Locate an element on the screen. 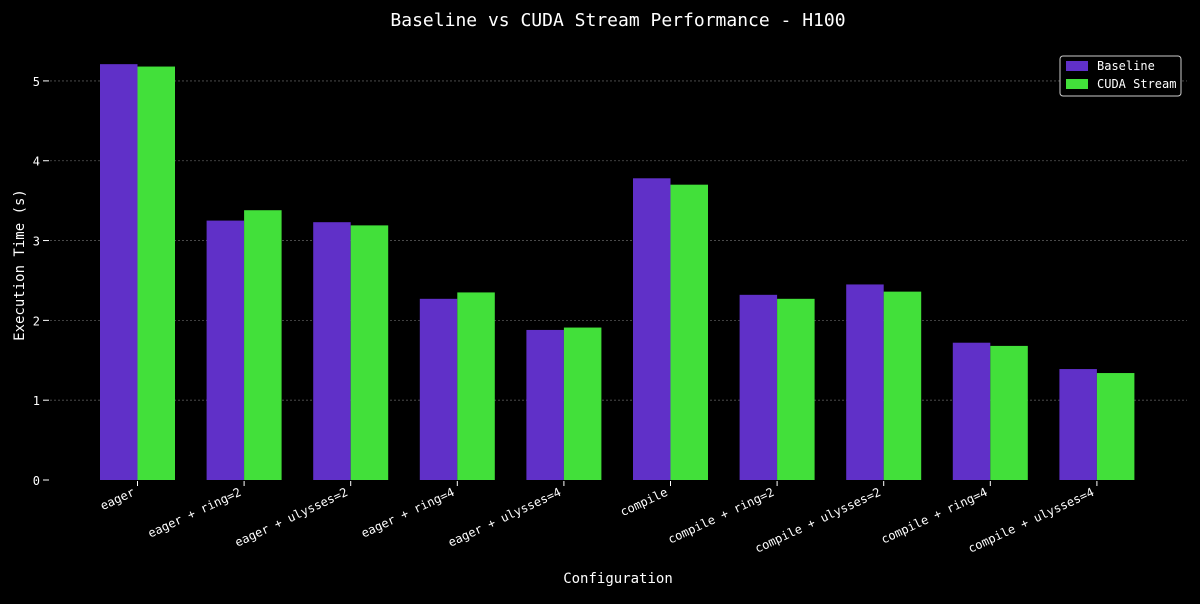 This screenshot has height=604, width=1200. x-tick-label: eager is located at coordinates (117, 499).